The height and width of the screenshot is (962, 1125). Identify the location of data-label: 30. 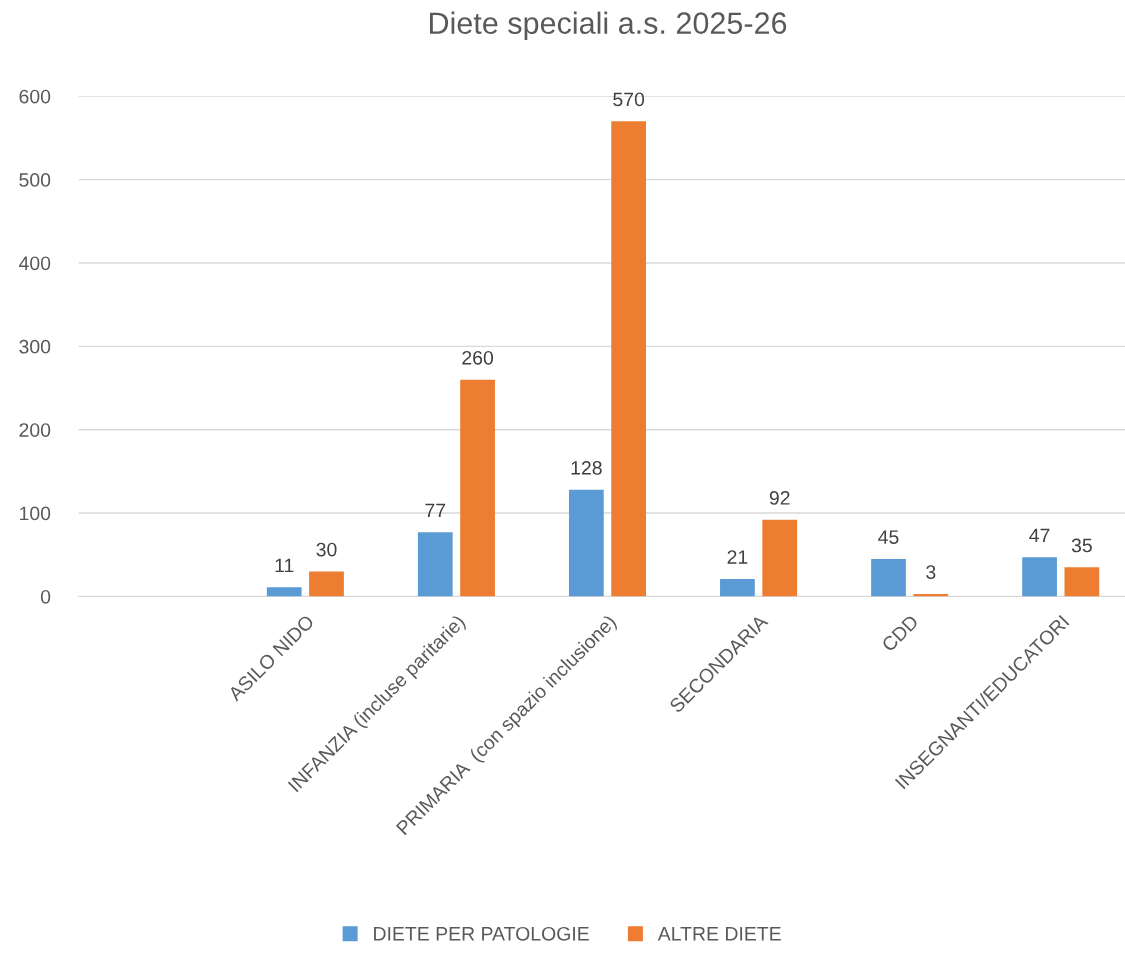
(326, 549).